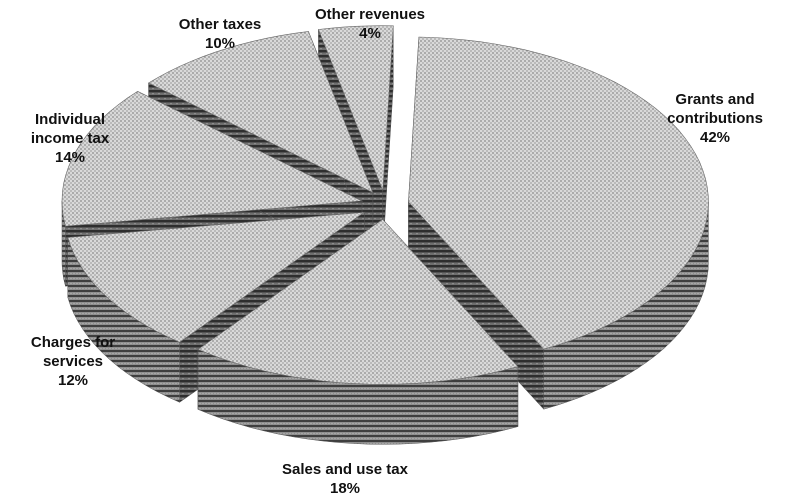 The height and width of the screenshot is (503, 785). Describe the element at coordinates (370, 14) in the screenshot. I see `slice-label-line: Other revenues` at that location.